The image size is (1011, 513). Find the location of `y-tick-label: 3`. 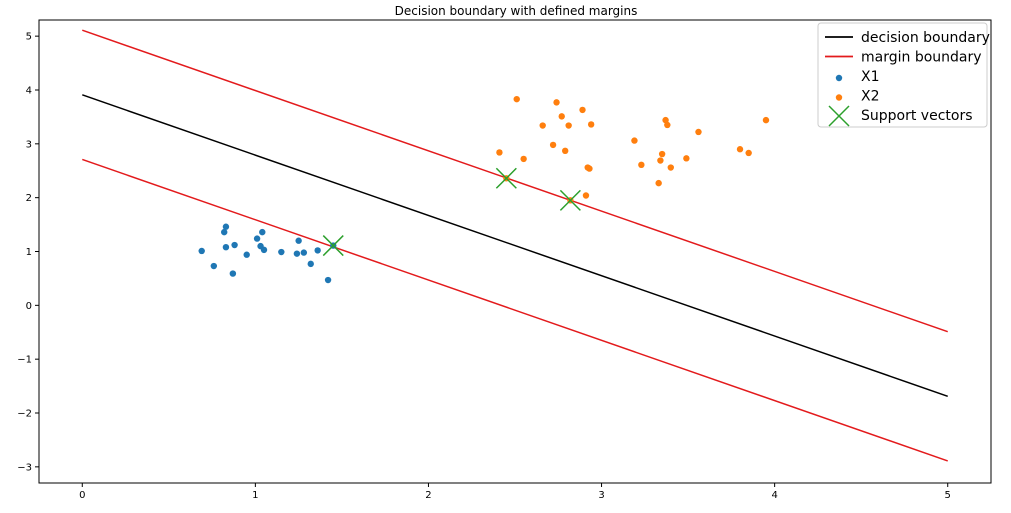

y-tick-label: 3 is located at coordinates (29, 144).